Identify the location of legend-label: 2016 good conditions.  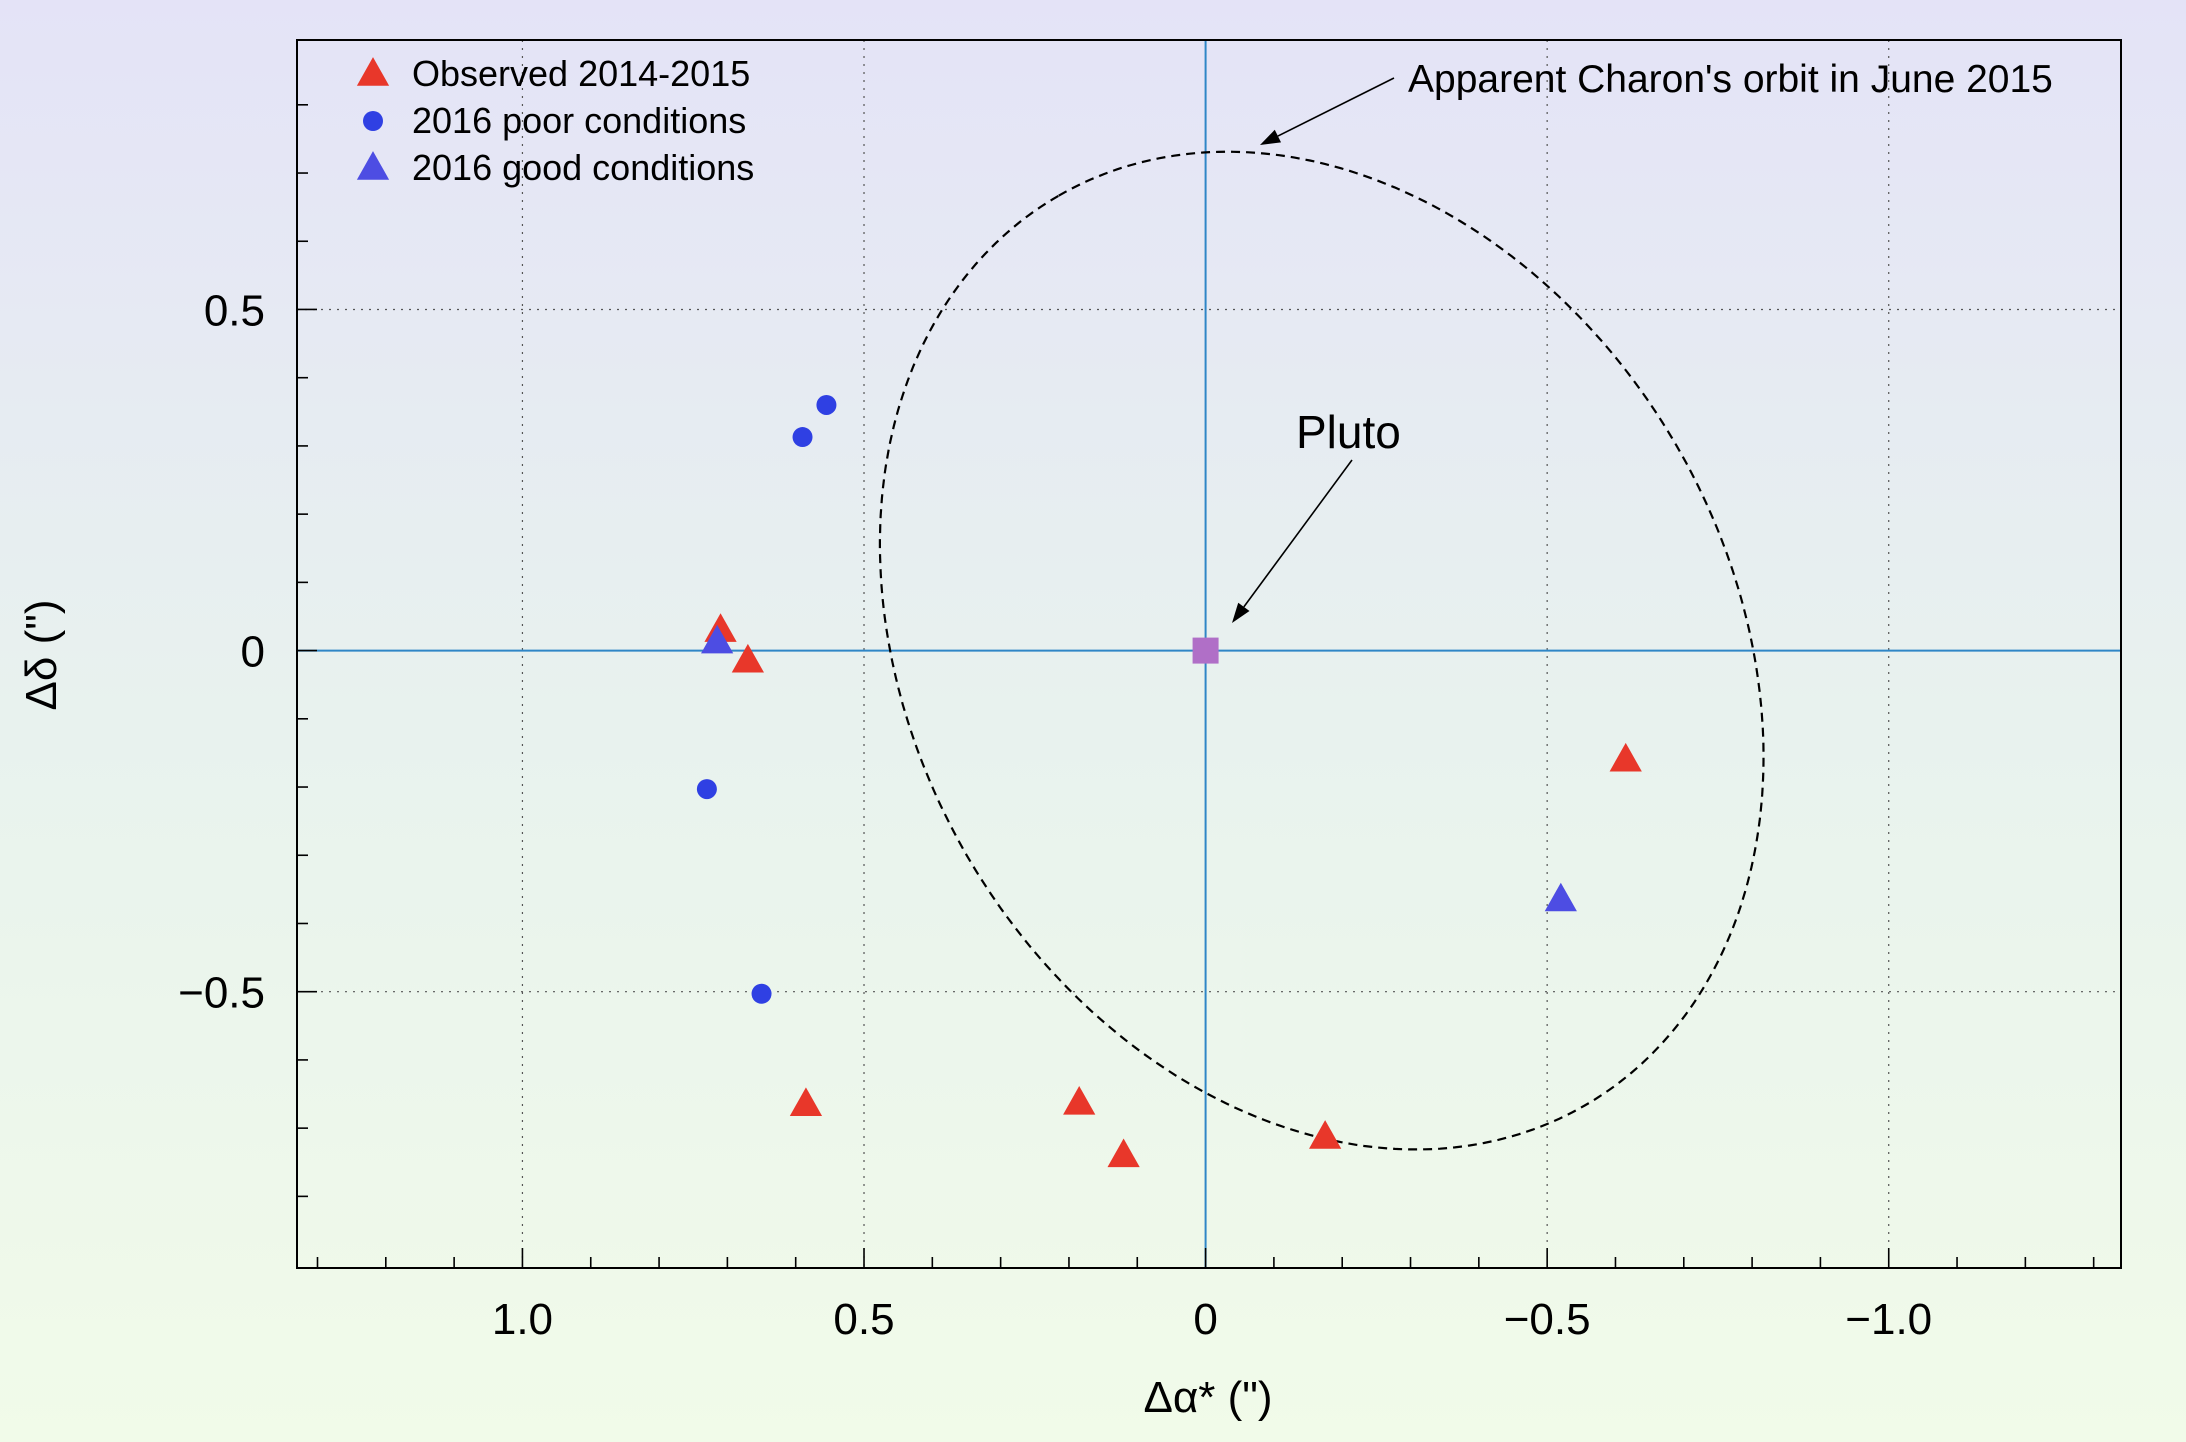
(583, 167).